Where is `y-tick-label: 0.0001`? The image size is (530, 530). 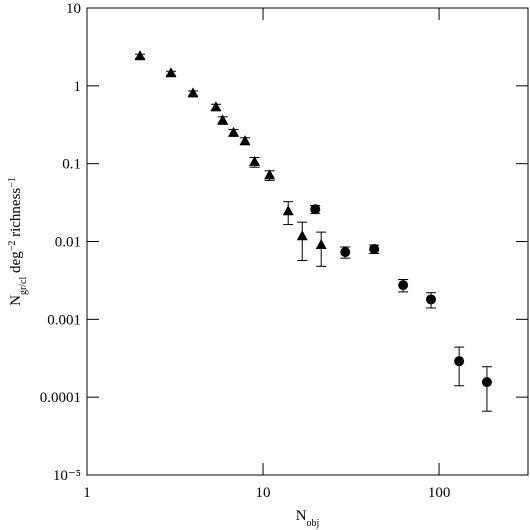 y-tick-label: 0.0001 is located at coordinates (60, 398).